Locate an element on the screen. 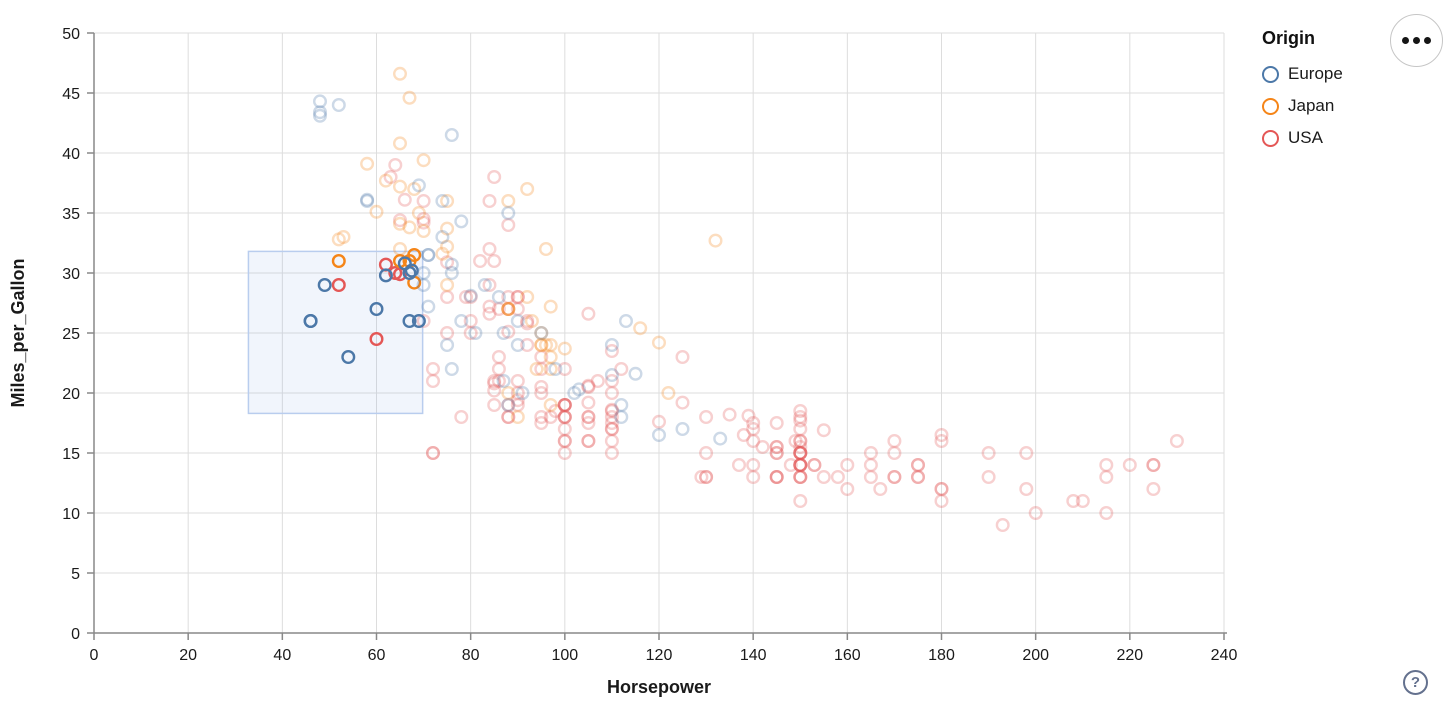 The image size is (1454, 717). legend-item-europe: Europe is located at coordinates (1302, 74).